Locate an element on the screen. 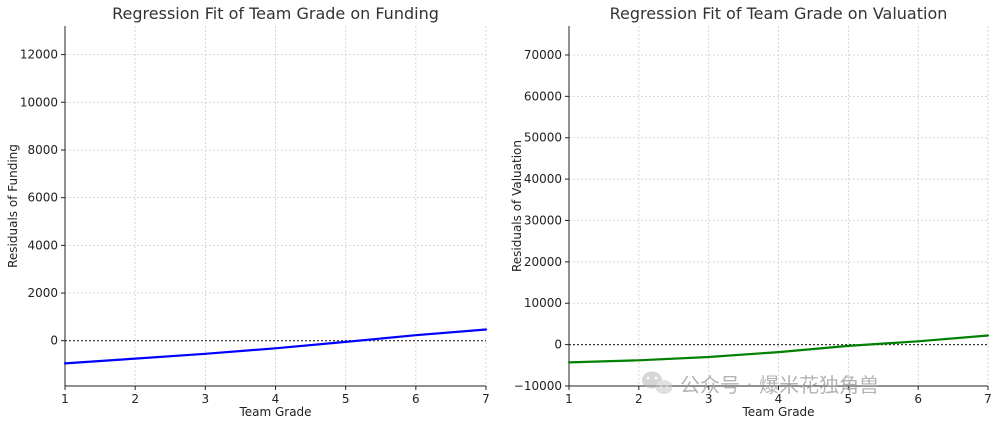 The width and height of the screenshot is (1000, 425). y-tick-label: 6000 is located at coordinates (42, 198).